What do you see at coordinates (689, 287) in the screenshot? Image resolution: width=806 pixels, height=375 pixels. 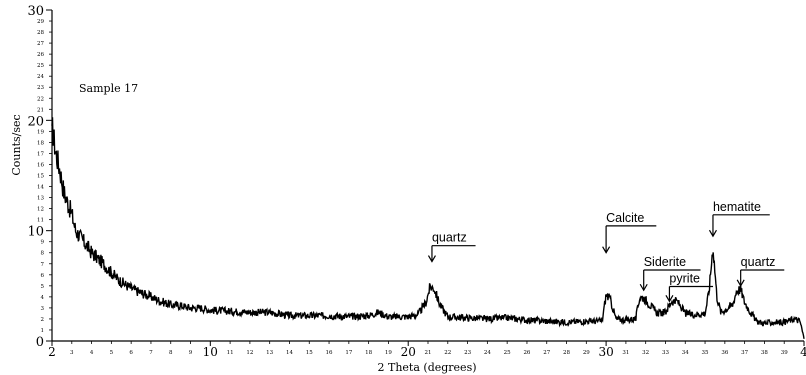 I see `peak-annotation: pyrite` at bounding box center [689, 287].